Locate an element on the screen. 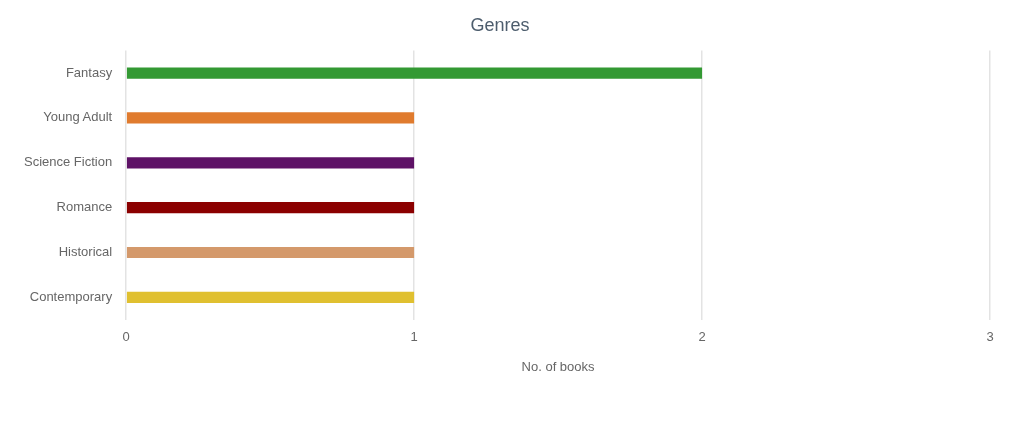  x-tick-label: 3 is located at coordinates (990, 337).